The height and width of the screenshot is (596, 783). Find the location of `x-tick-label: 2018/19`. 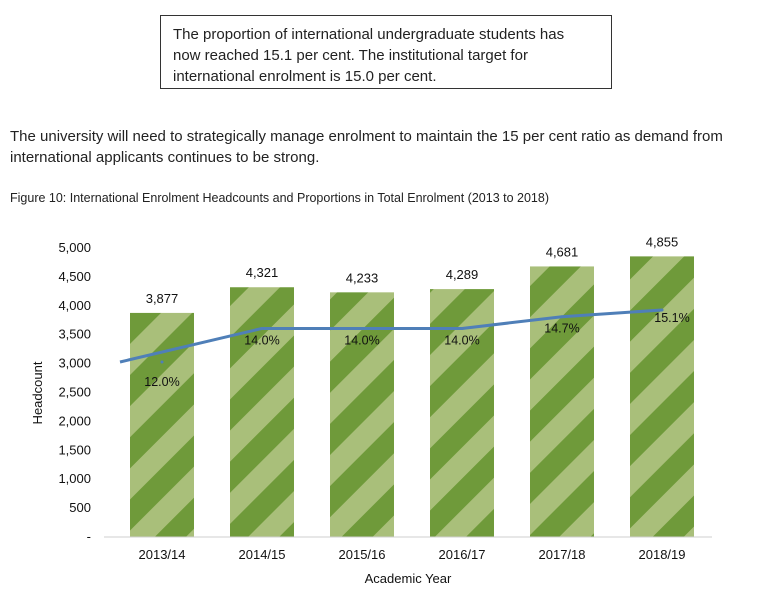

x-tick-label: 2018/19 is located at coordinates (662, 554).